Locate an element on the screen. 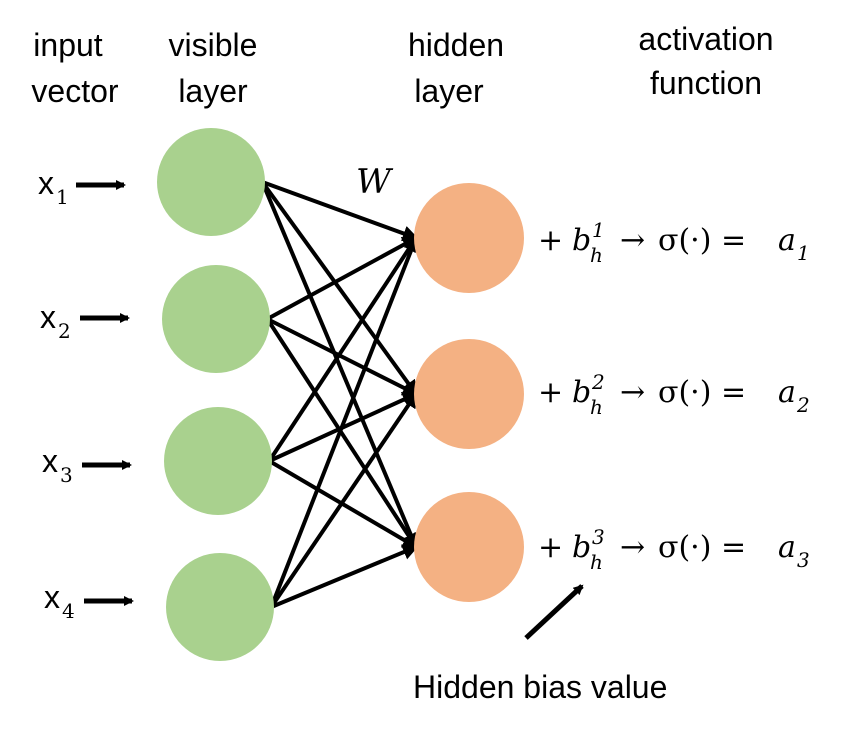  weight-edge-v4-h3 is located at coordinates (344, 576).